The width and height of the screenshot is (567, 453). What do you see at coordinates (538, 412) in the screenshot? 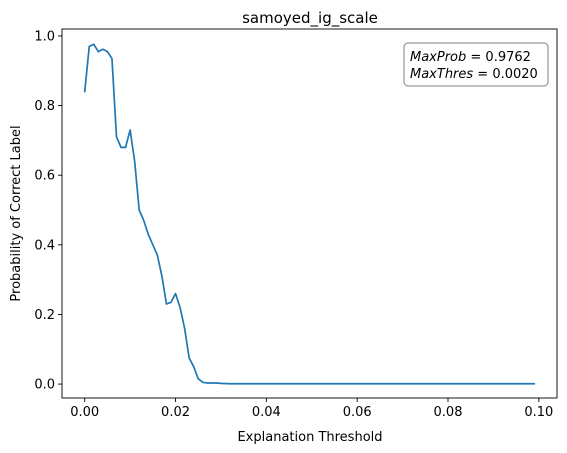
I see `x-tick-label: 0.10` at bounding box center [538, 412].